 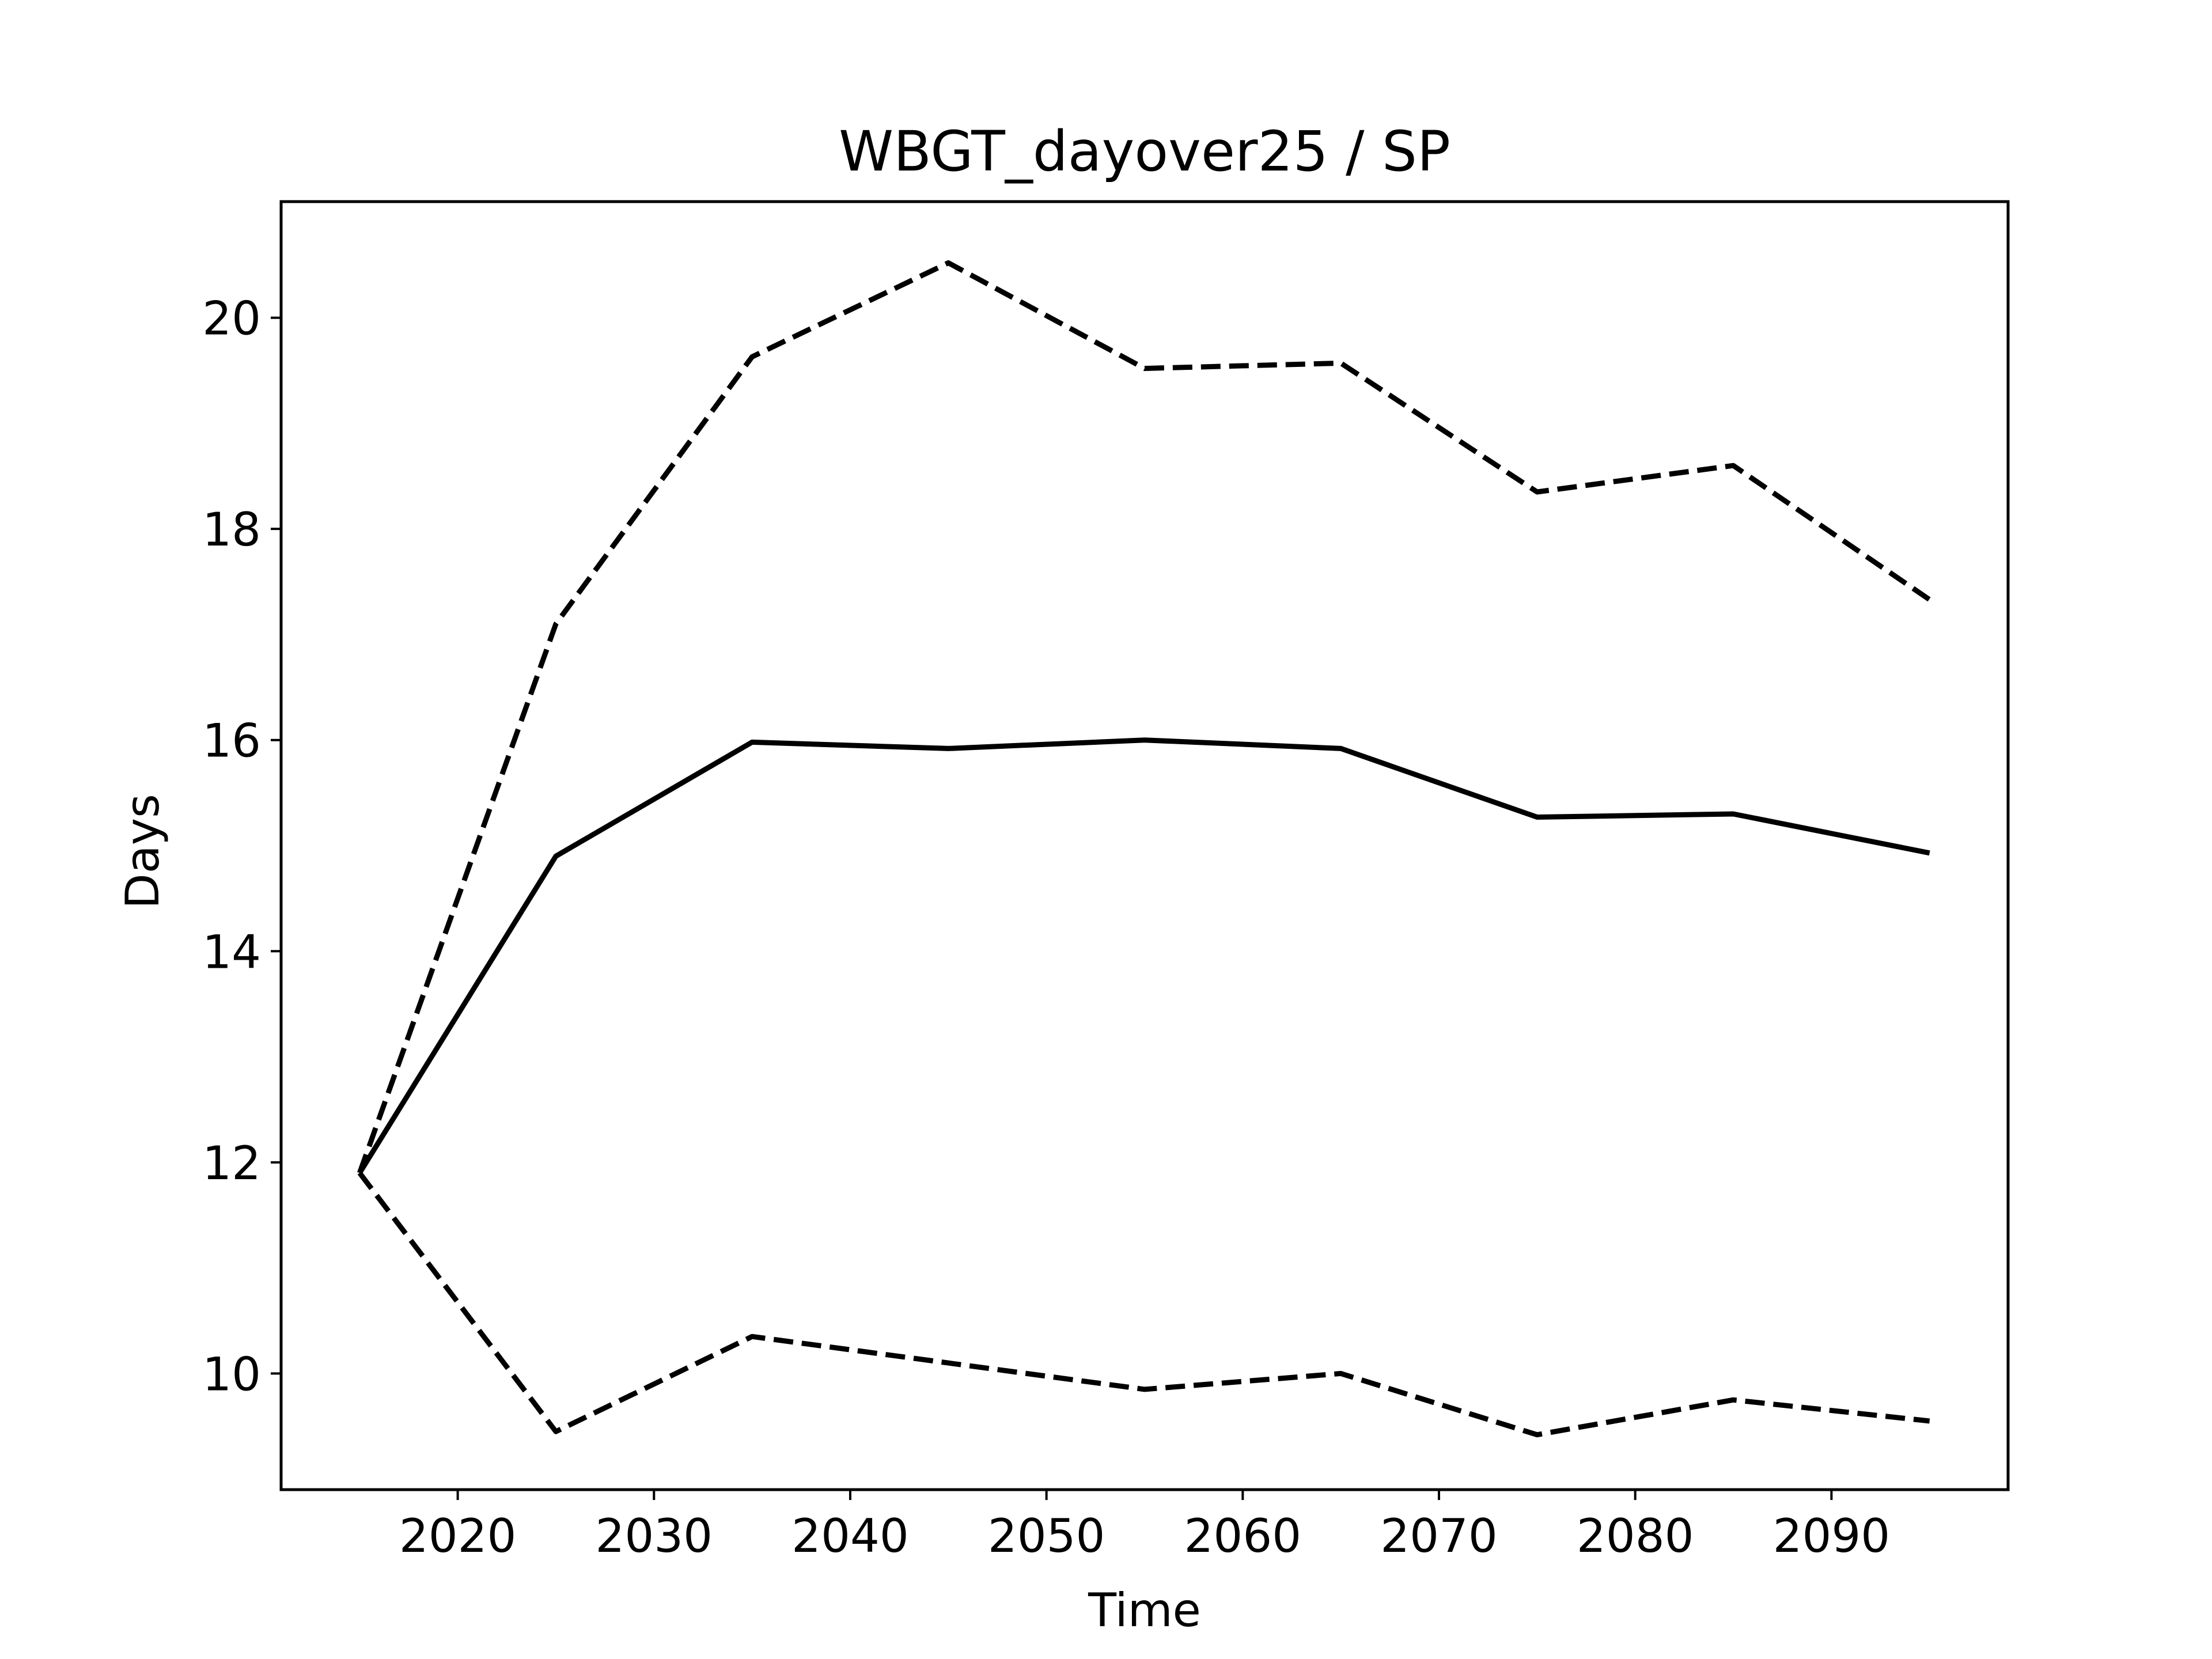 I want to click on y-tick-label: 12, so click(x=231, y=1163).